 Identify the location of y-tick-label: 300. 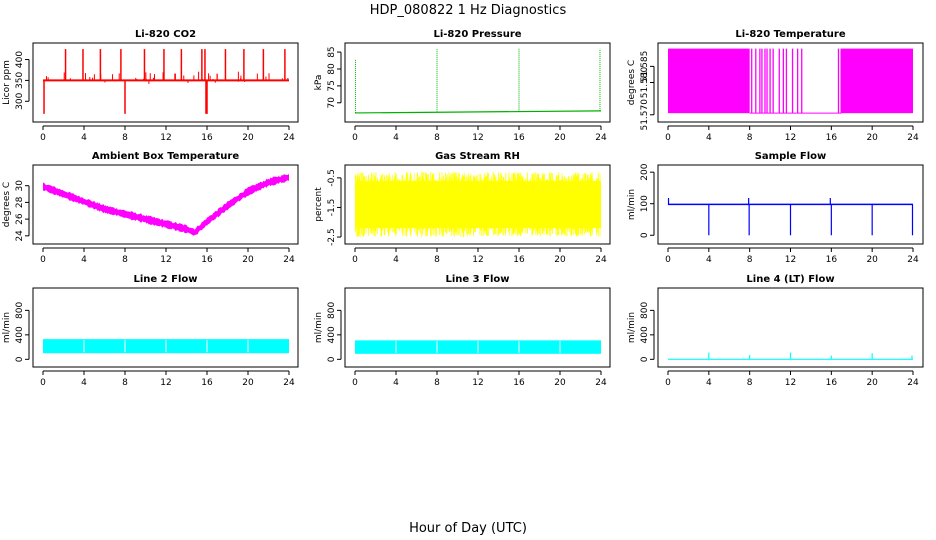
(20, 100).